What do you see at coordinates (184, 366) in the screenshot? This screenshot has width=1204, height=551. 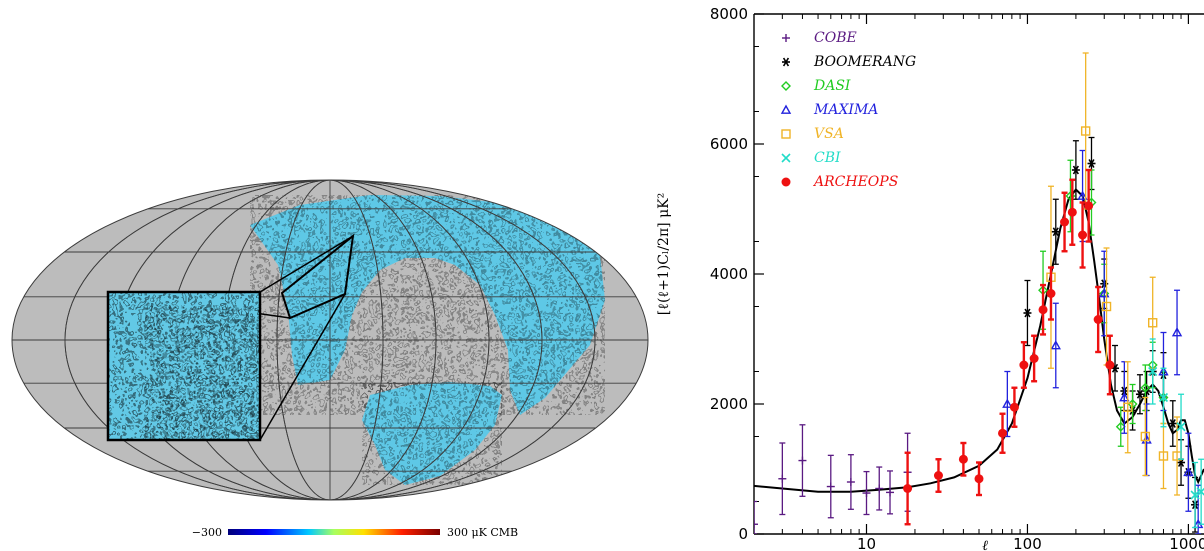 I see `zoom-inset` at bounding box center [184, 366].